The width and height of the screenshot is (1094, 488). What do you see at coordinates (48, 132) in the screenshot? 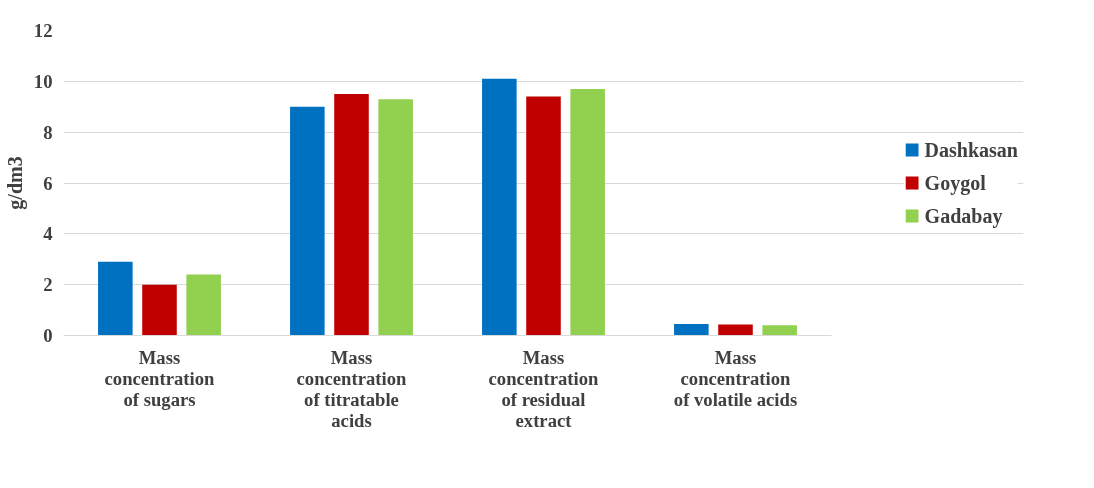
I see `y-tick-label: 8` at bounding box center [48, 132].